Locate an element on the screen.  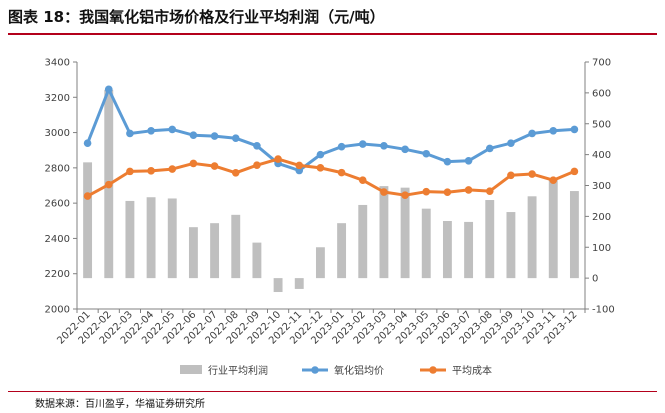
right-tick-label: 600 is located at coordinates (601, 93).